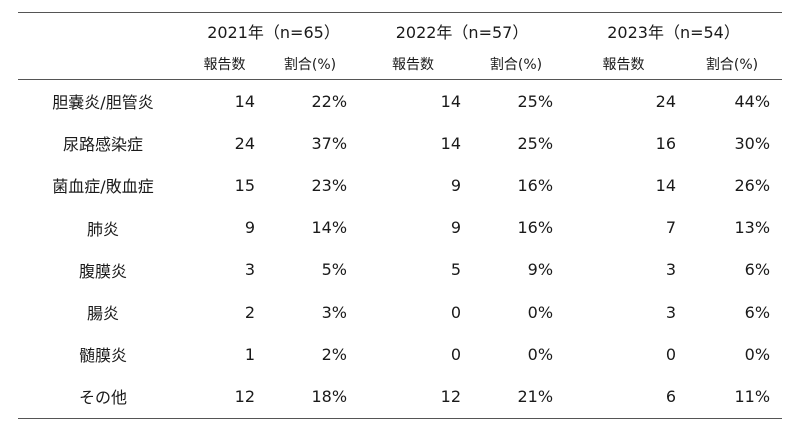 The width and height of the screenshot is (800, 439). I want to click on percent-cell: 3%, so click(334, 312).